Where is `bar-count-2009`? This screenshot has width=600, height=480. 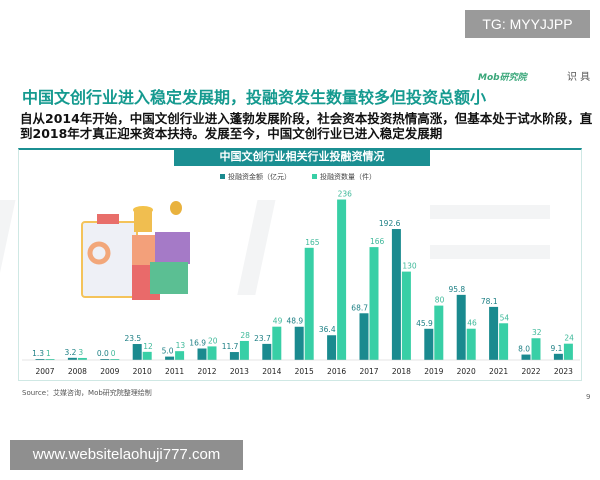 bar-count-2009 is located at coordinates (115, 359).